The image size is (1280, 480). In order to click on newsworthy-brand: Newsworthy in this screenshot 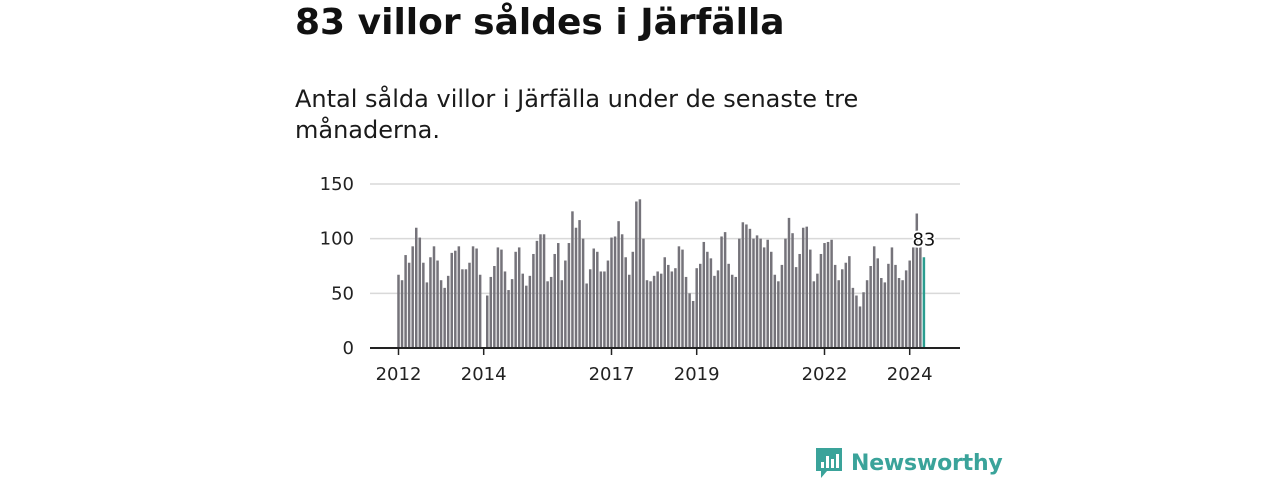, I will do `click(908, 463)`.